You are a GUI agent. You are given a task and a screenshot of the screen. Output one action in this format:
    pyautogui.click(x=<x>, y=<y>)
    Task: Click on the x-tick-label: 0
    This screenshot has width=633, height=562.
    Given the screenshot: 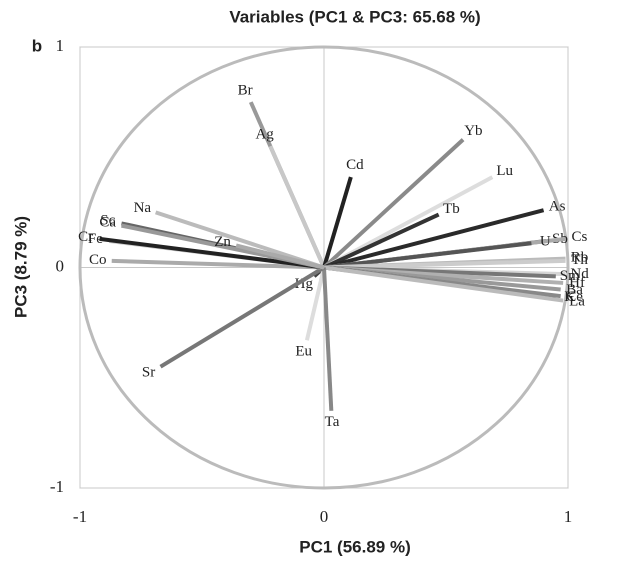 What is the action you would take?
    pyautogui.click(x=324, y=516)
    